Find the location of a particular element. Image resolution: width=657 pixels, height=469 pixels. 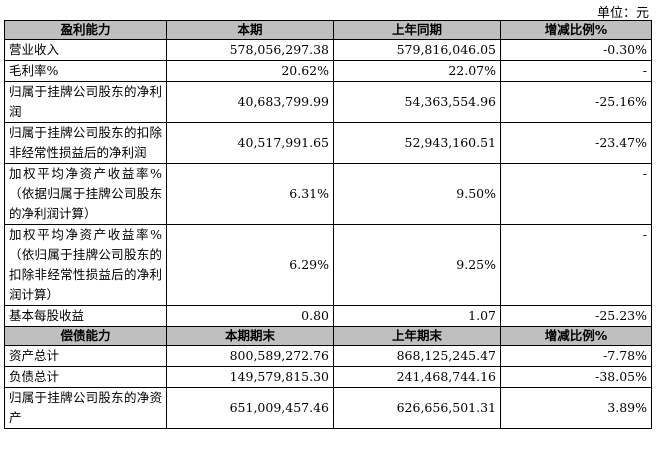

row-label: 毛利率% is located at coordinates (85, 71).